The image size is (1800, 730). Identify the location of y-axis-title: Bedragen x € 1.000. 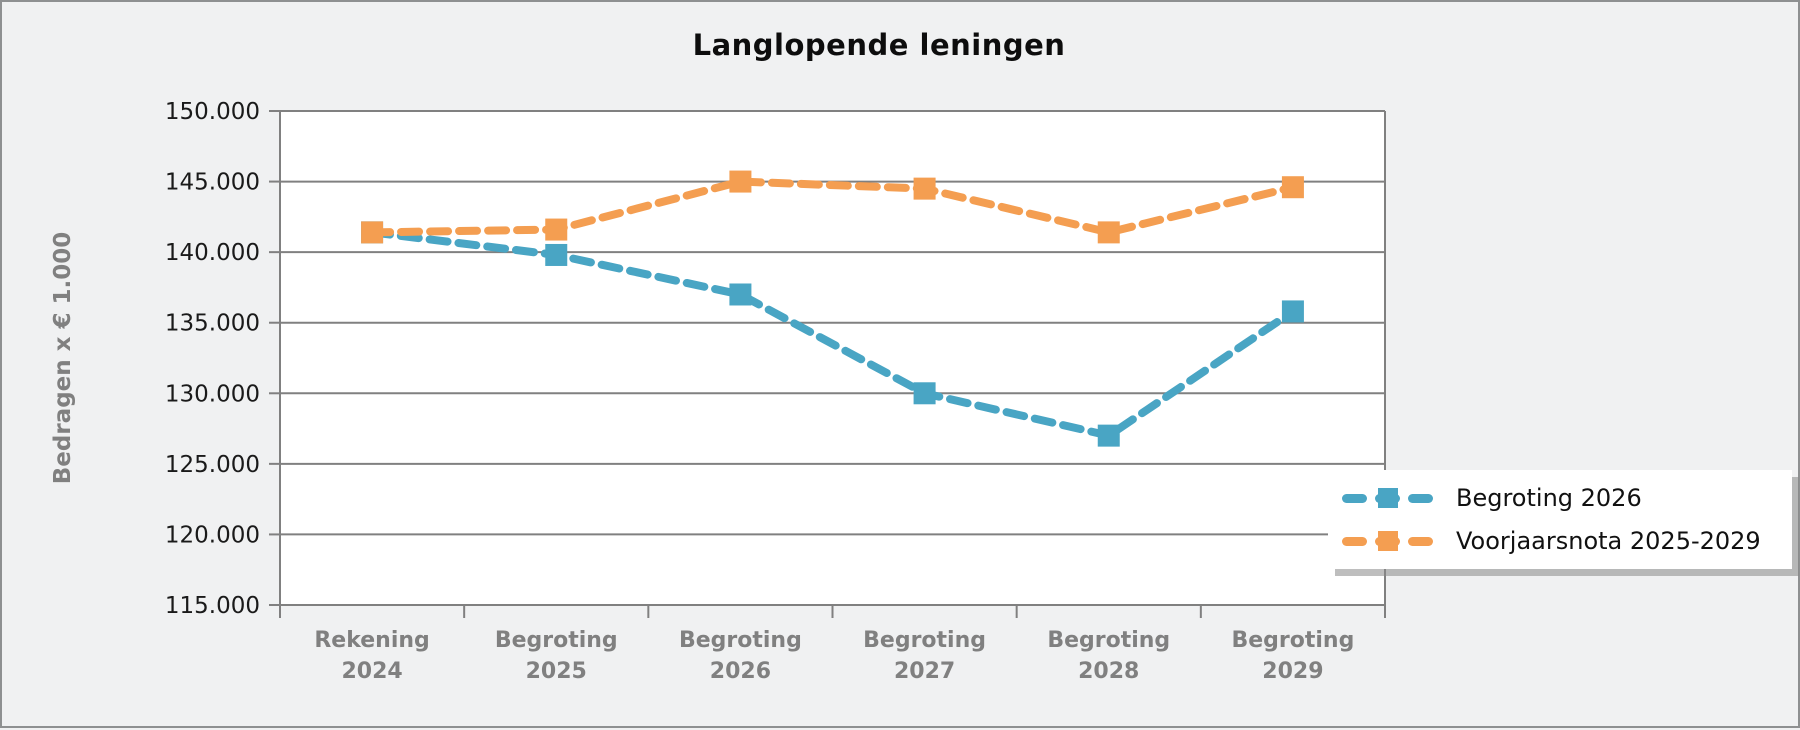
(63, 358).